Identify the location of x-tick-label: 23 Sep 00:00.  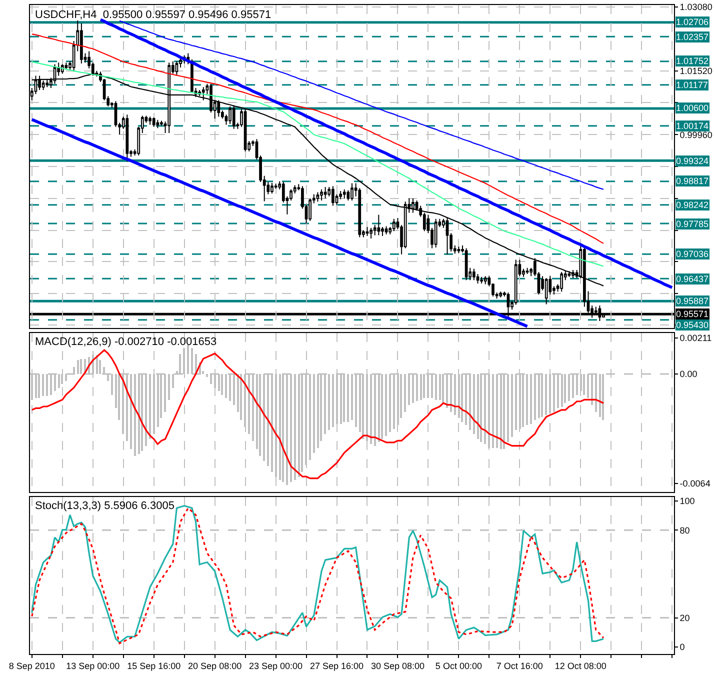
(276, 665).